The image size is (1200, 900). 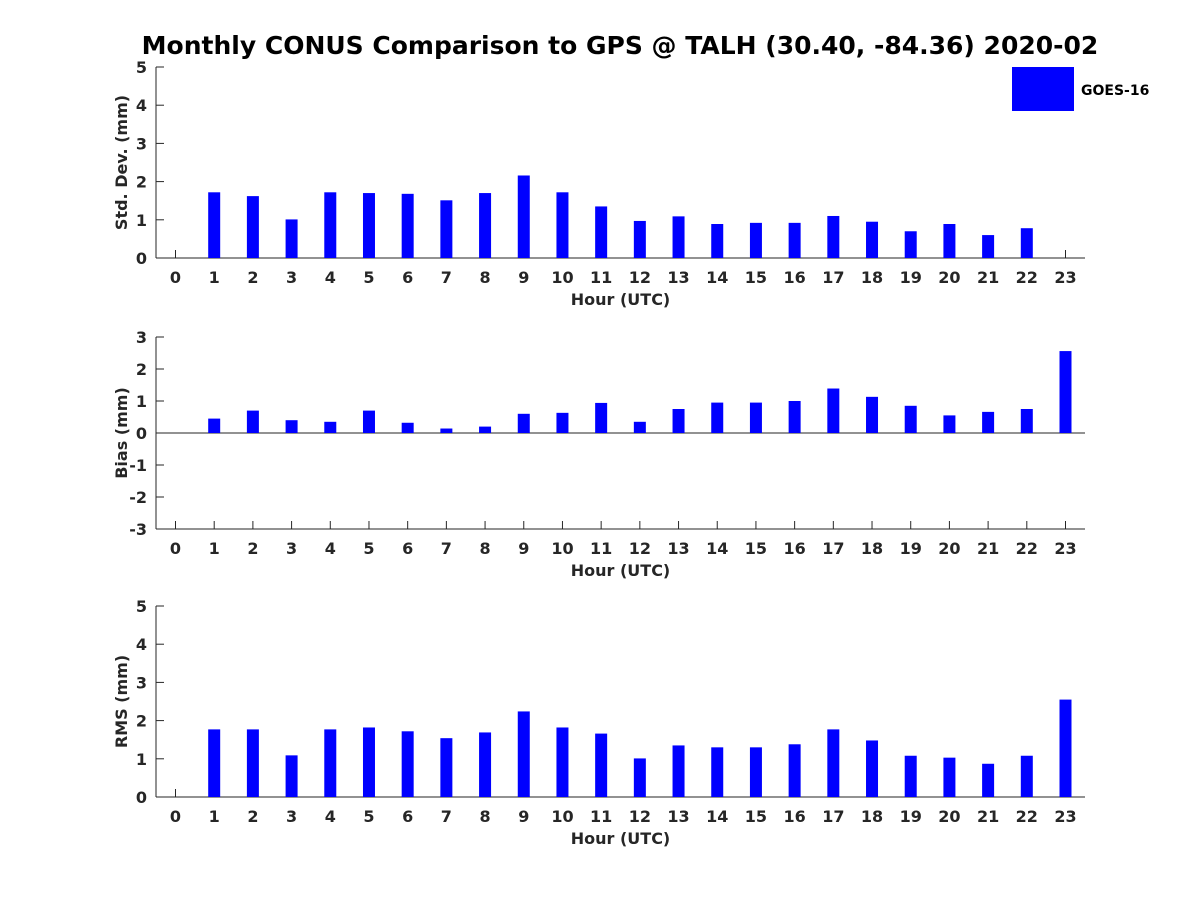 What do you see at coordinates (1080, 89) in the screenshot?
I see `legend: GOES-16` at bounding box center [1080, 89].